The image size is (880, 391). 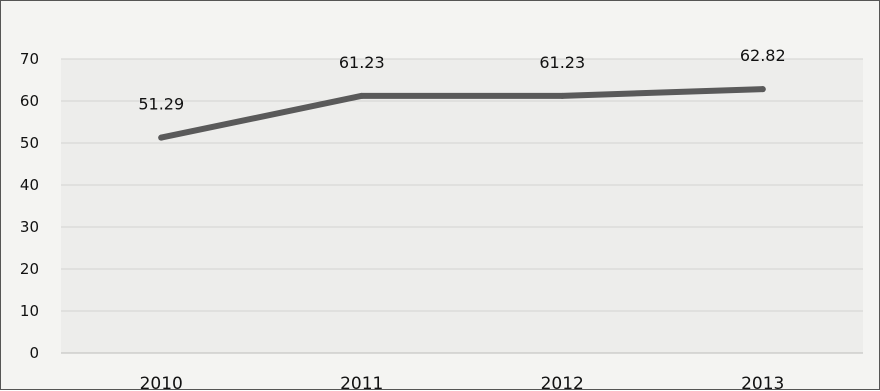 What do you see at coordinates (361, 382) in the screenshot?
I see `x-tick-label: 2011` at bounding box center [361, 382].